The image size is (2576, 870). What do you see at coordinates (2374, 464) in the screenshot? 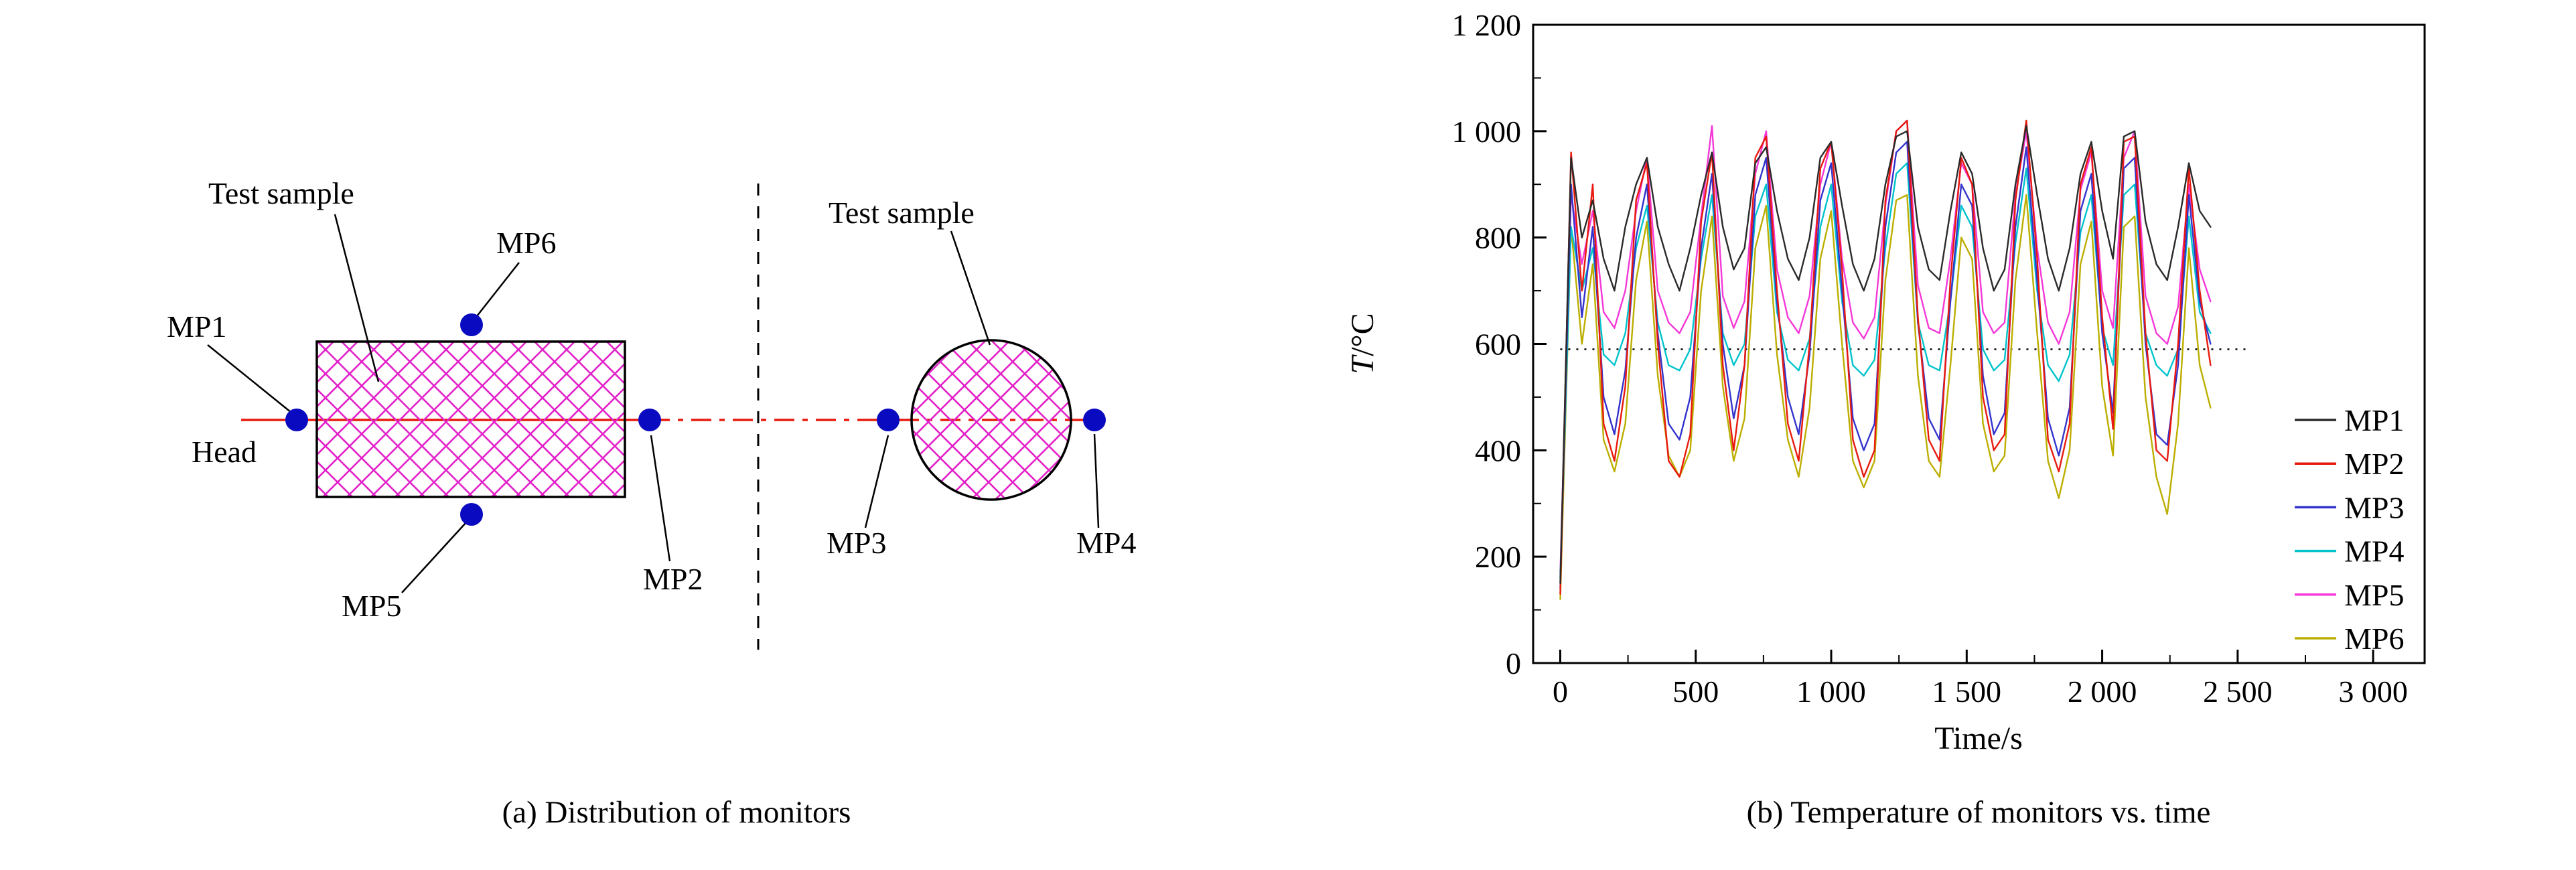
I see `legend-label-mp2: MP2` at bounding box center [2374, 464].